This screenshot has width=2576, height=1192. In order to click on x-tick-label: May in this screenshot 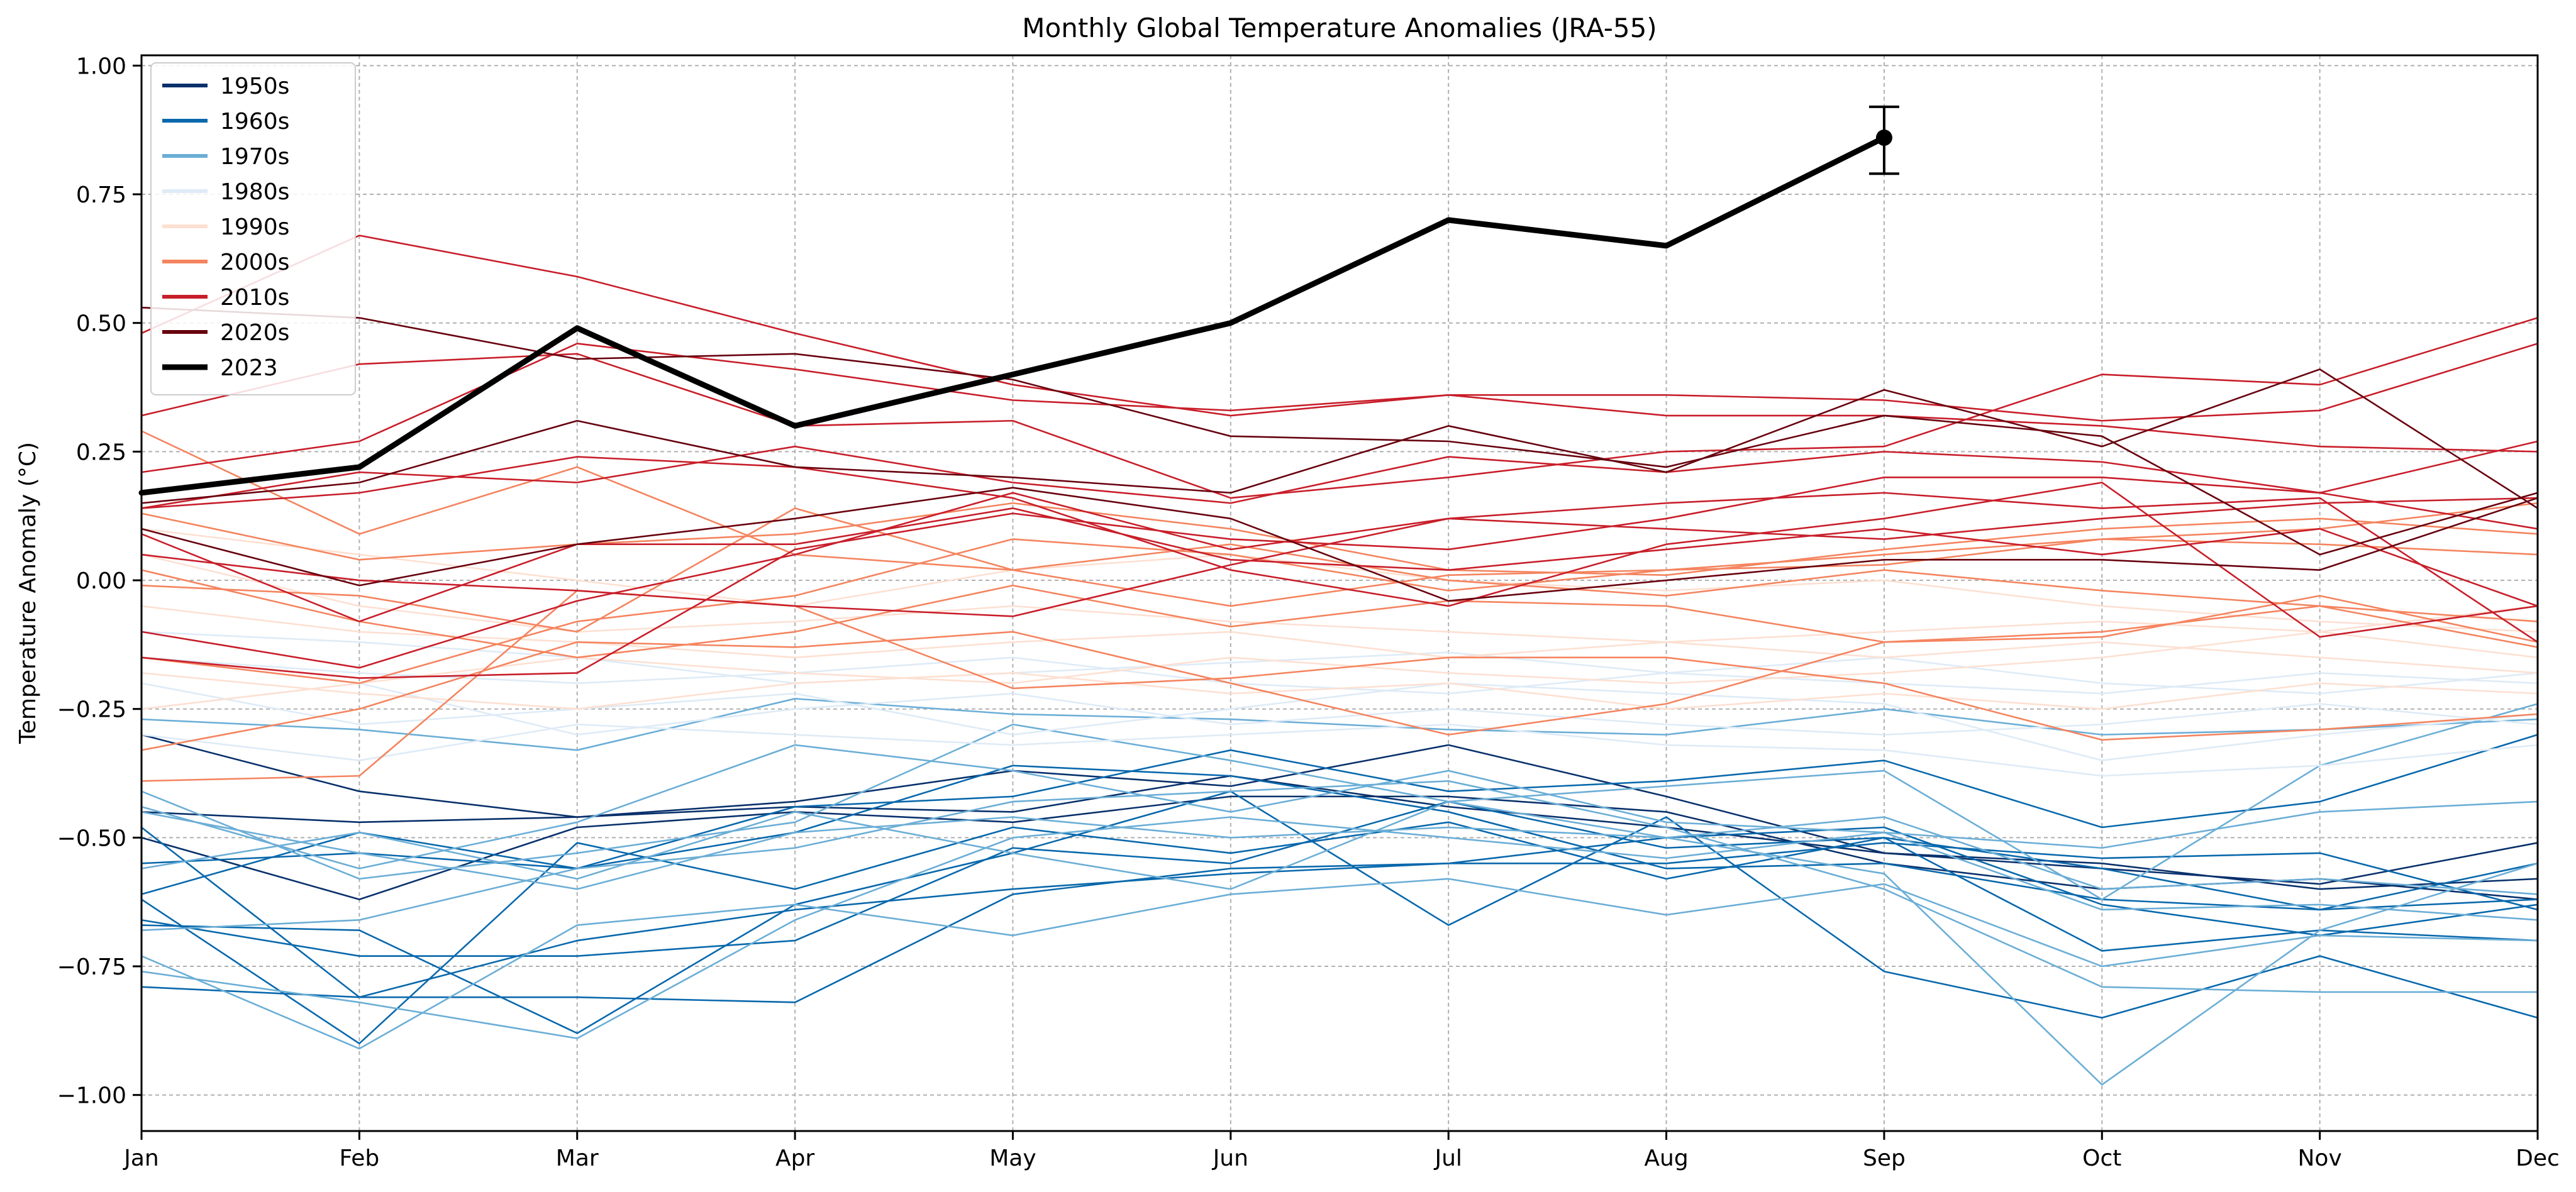, I will do `click(1012, 1158)`.